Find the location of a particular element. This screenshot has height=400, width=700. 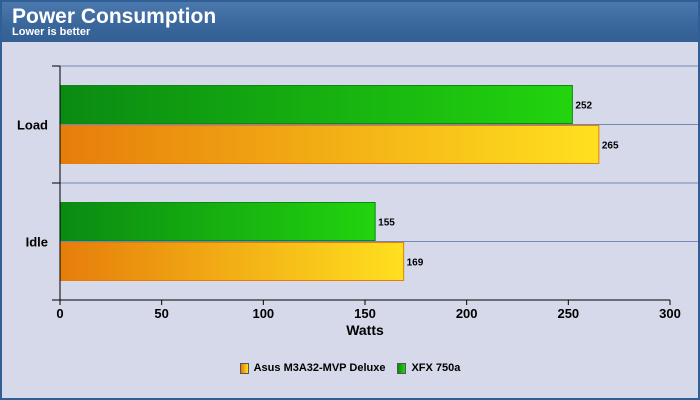

category-label: Idle is located at coordinates (37, 242).